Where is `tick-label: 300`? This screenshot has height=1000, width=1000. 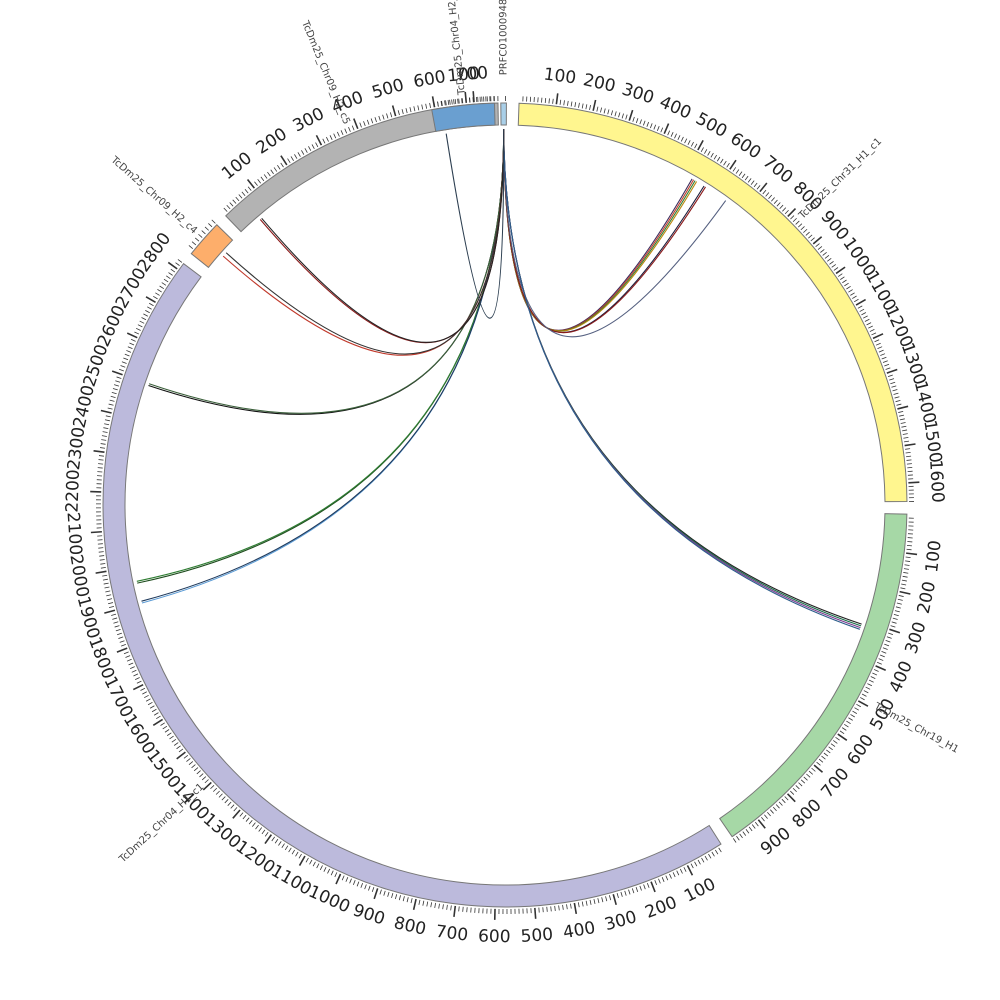
tick-label: 300 is located at coordinates (916, 637).